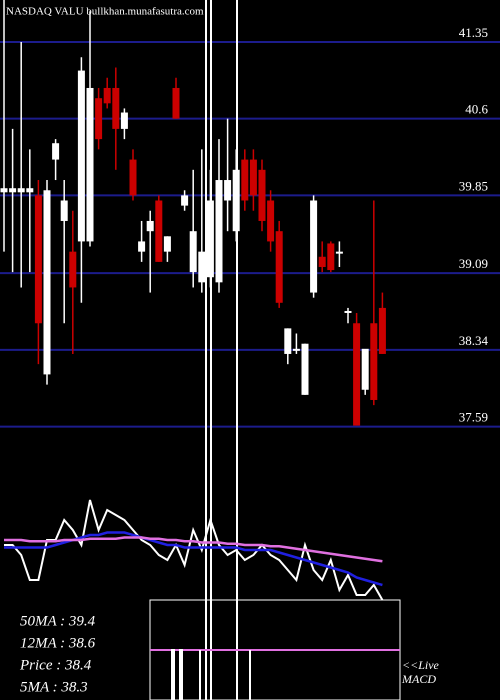 This screenshot has width=500, height=700. I want to click on y-tick-label: 39.09, so click(473, 263).